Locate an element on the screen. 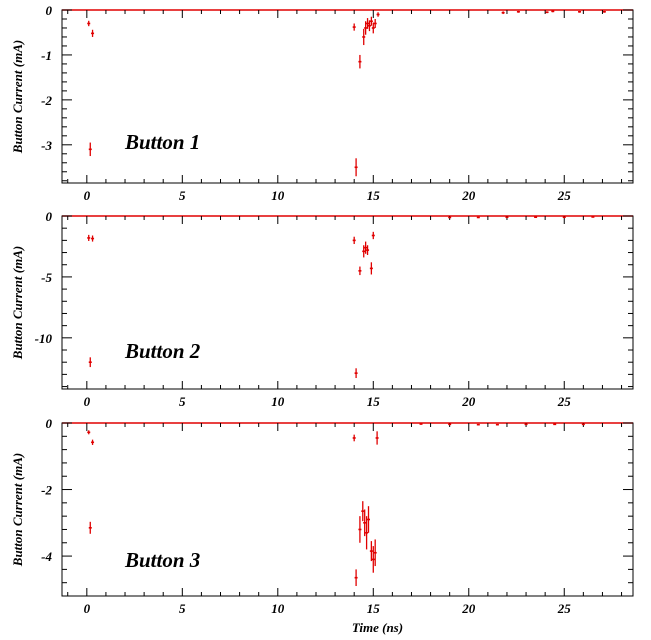  x-axis-label: Time (ns) is located at coordinates (377, 627).